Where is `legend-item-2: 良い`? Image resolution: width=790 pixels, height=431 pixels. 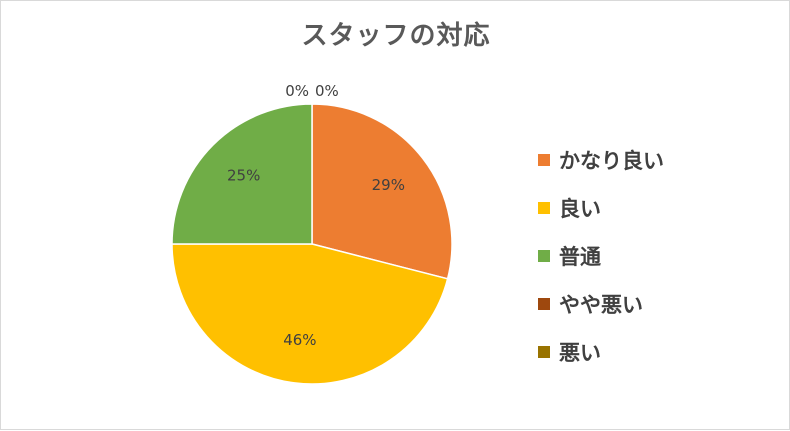
legend-item-2: 良い is located at coordinates (658, 208).